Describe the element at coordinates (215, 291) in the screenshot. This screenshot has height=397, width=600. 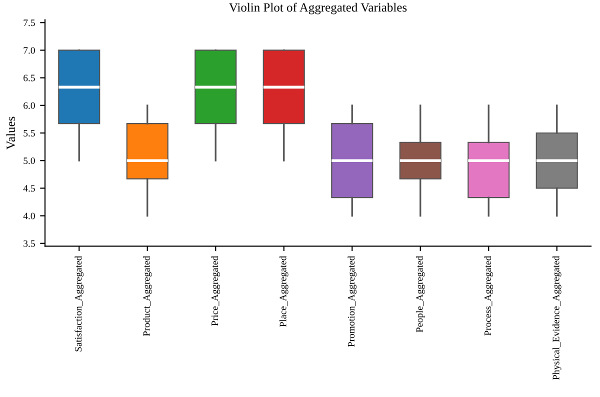
I see `x-tick-label: Price_Aggregated` at that location.